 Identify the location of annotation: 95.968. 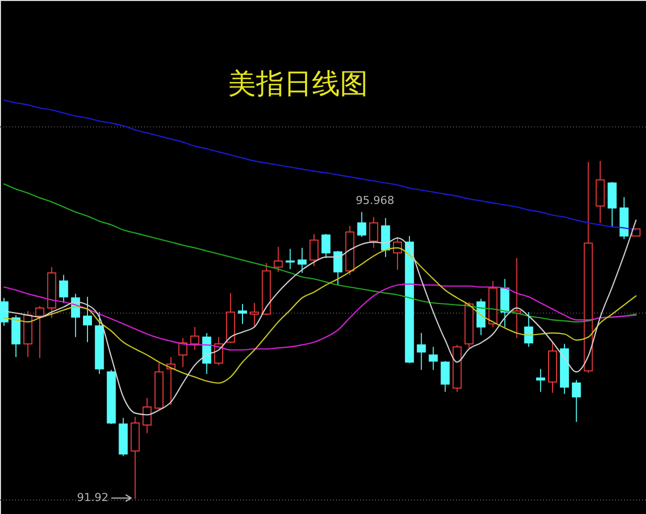
(375, 200).